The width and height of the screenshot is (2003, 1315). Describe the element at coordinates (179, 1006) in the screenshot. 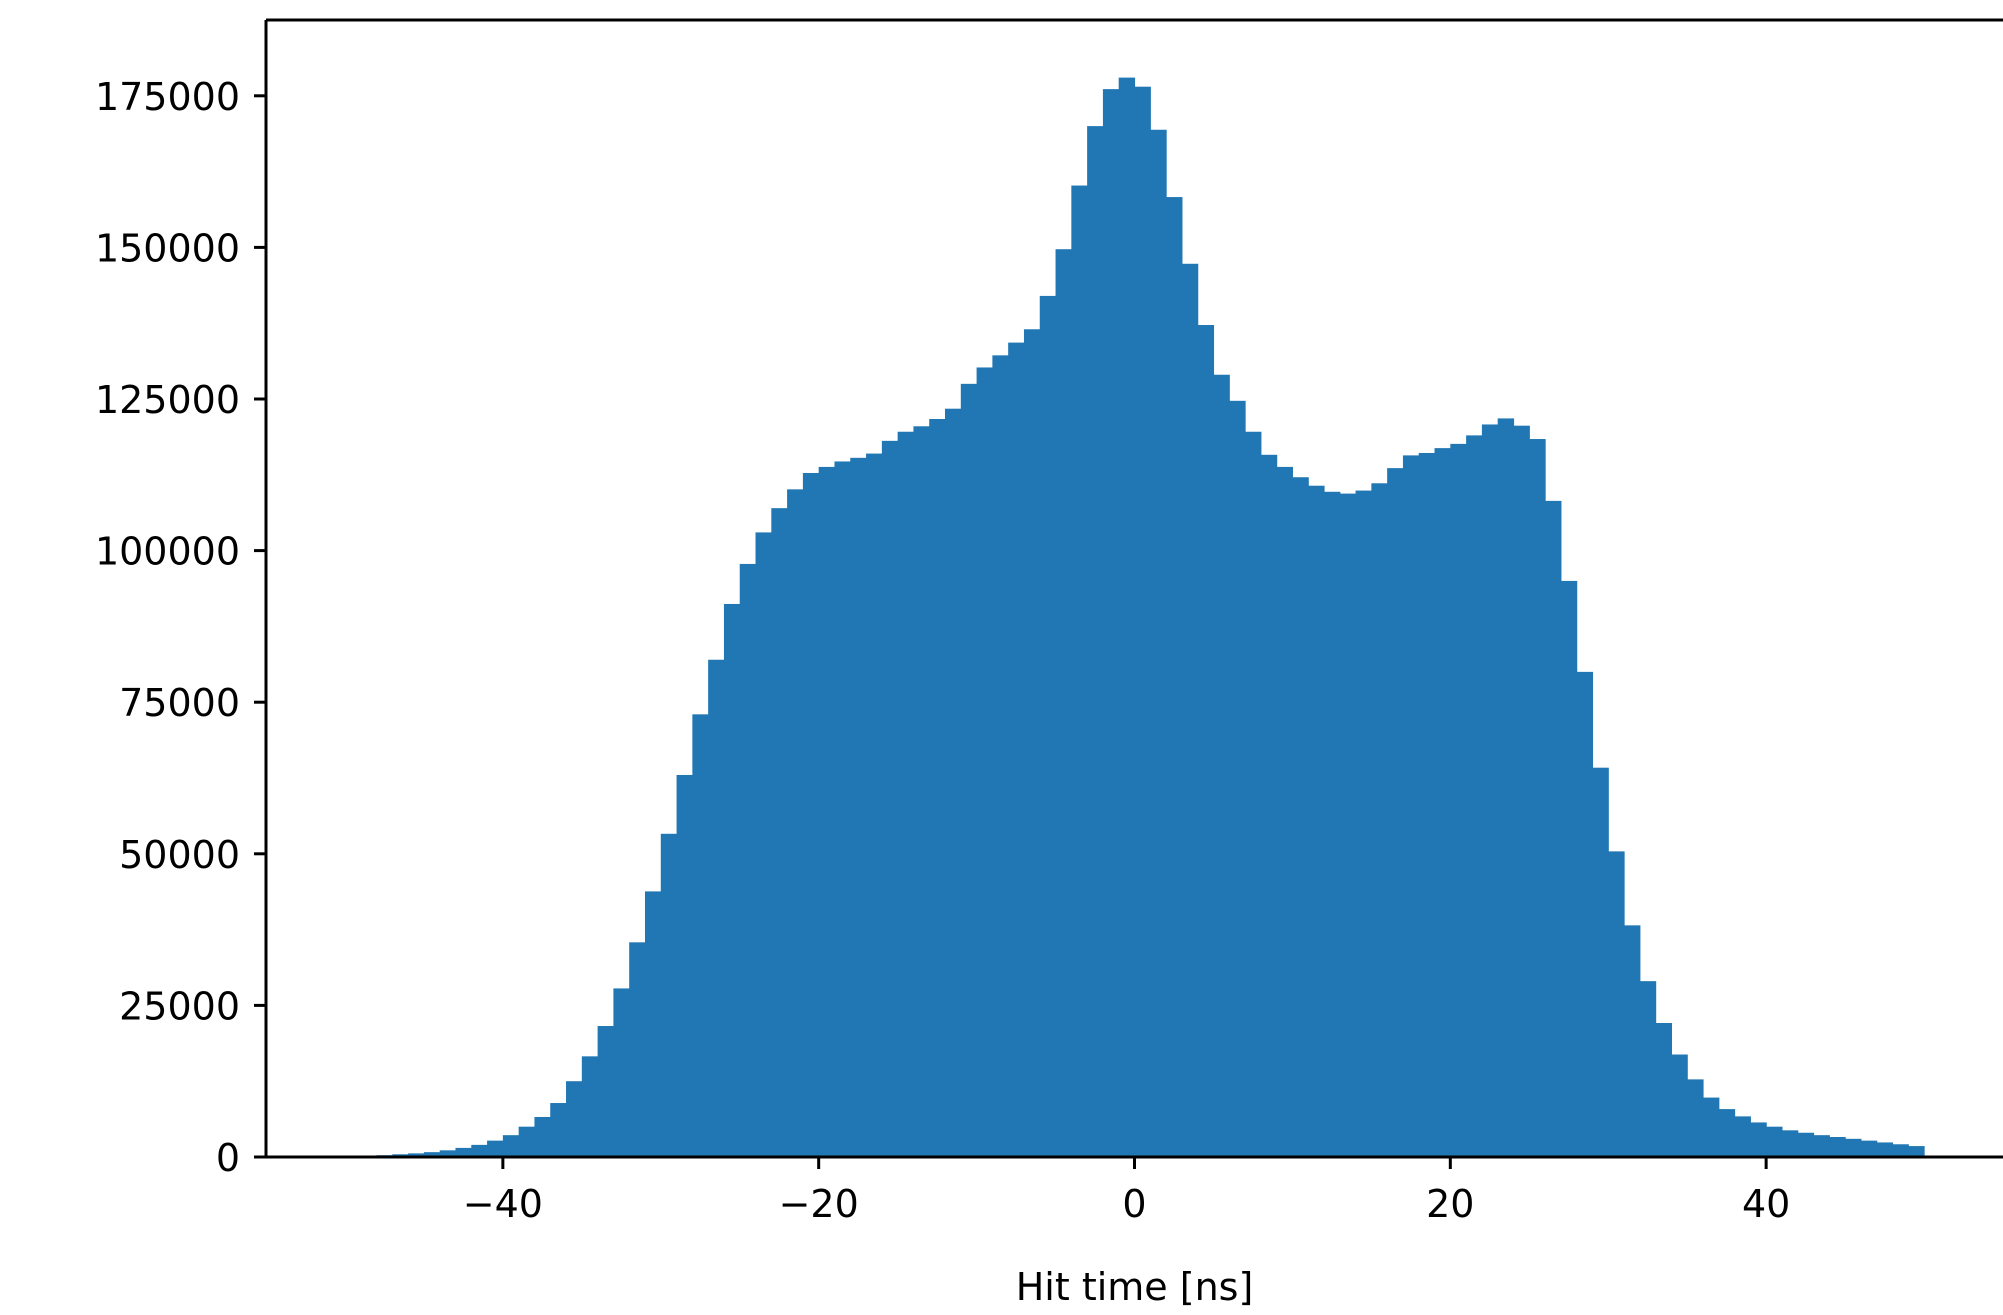

I see `y-tick-label: 25000` at that location.